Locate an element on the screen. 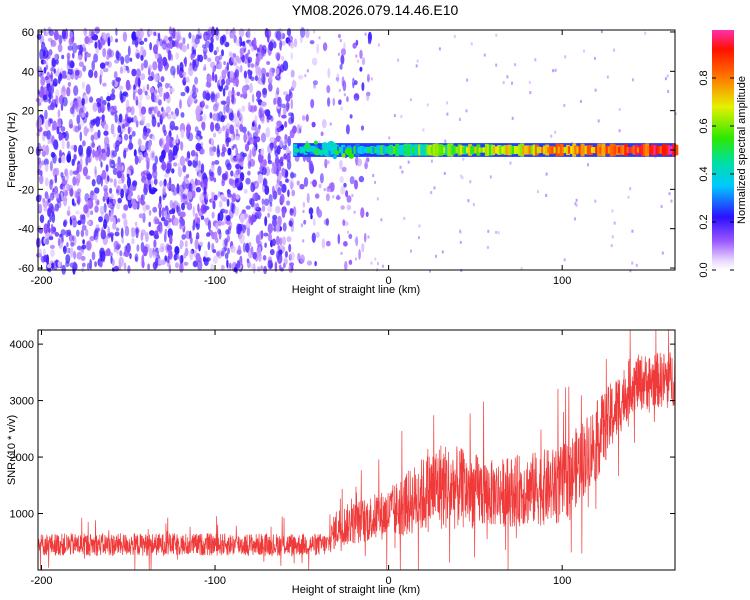 The image size is (750, 600). y-tick-label: 20 is located at coordinates (28, 112).